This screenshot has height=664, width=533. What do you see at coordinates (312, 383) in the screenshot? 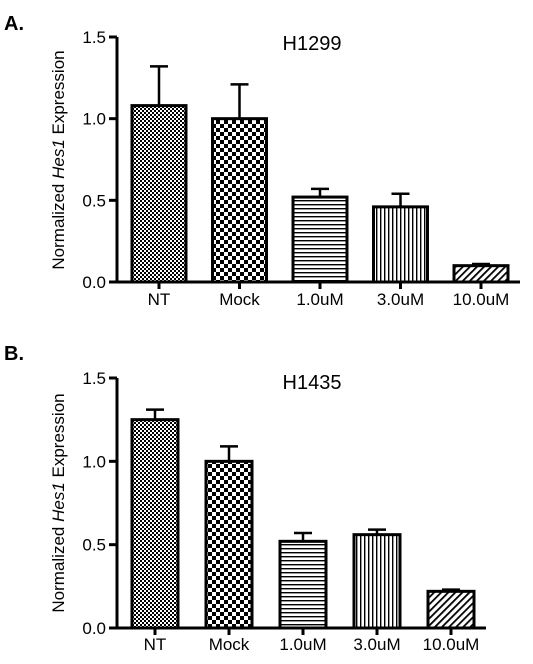
I see `chart-title: H1435` at bounding box center [312, 383].